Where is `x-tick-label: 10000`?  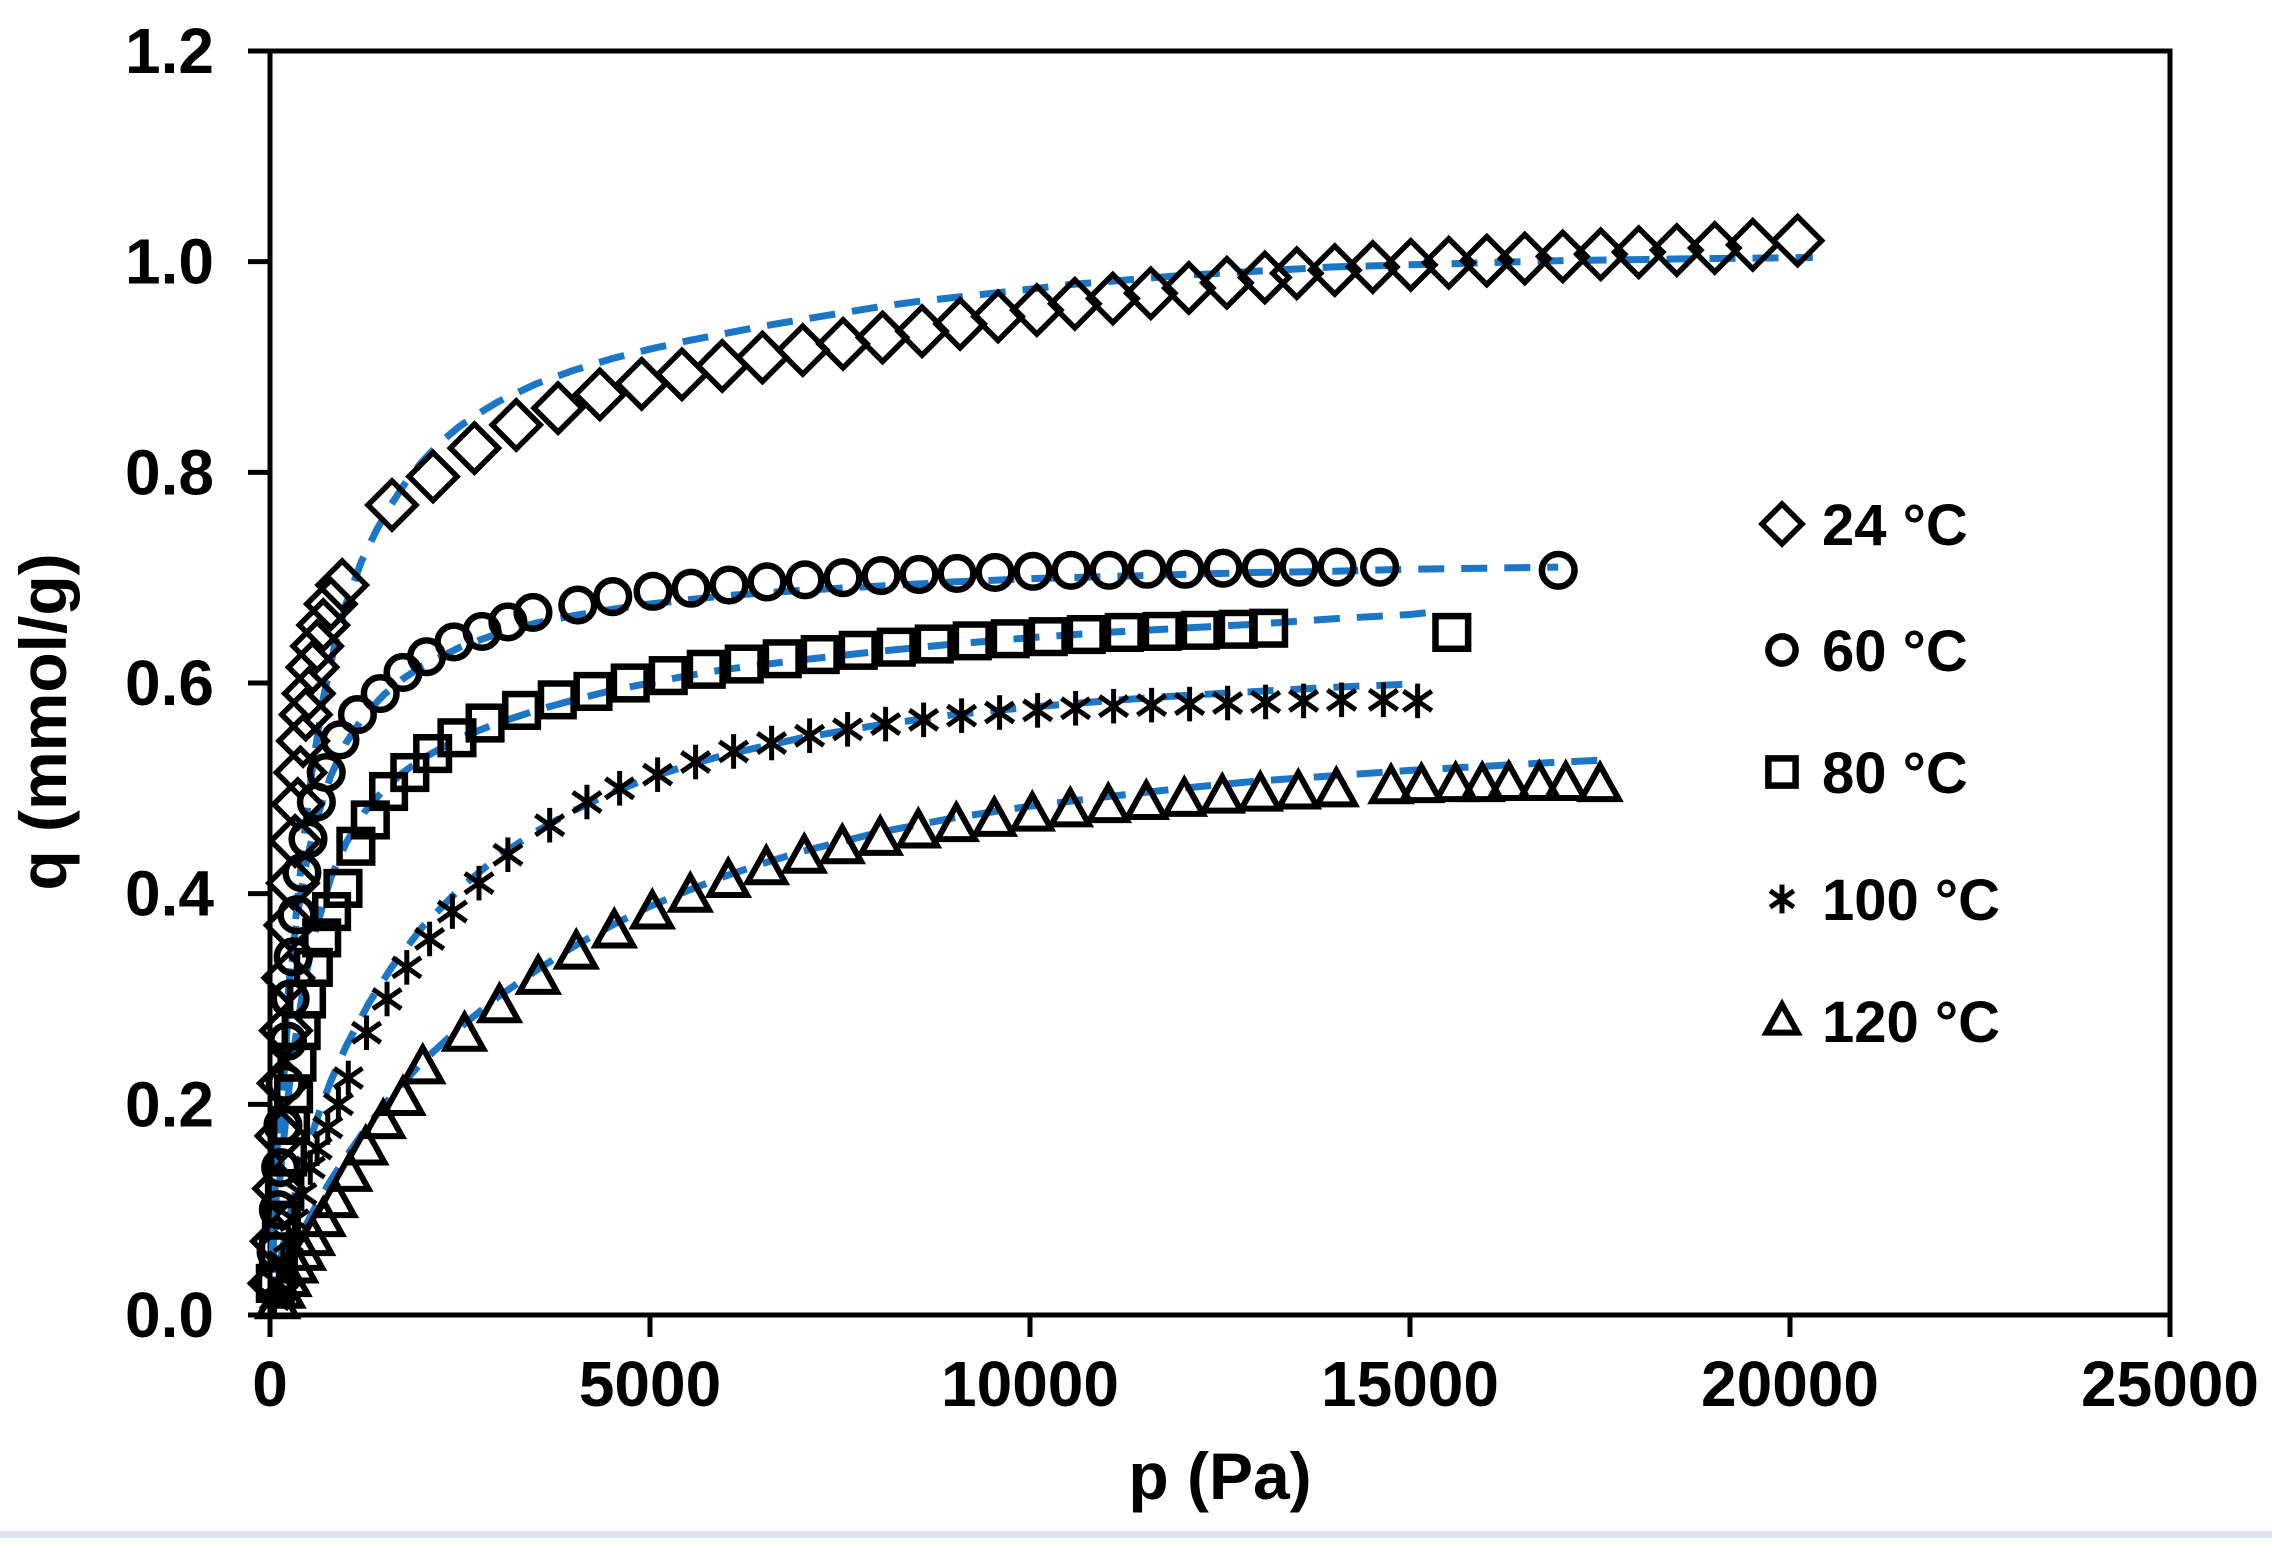 x-tick-label: 10000 is located at coordinates (1030, 1384).